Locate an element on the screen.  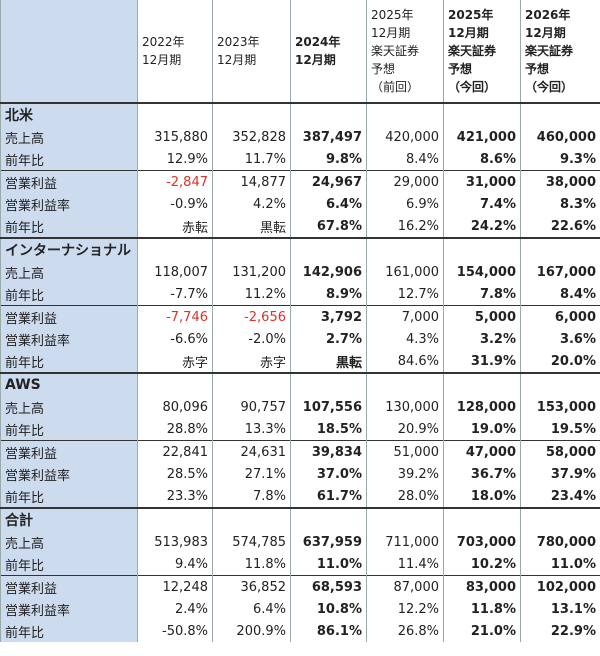
value-cell: 9.4% is located at coordinates (175, 564).